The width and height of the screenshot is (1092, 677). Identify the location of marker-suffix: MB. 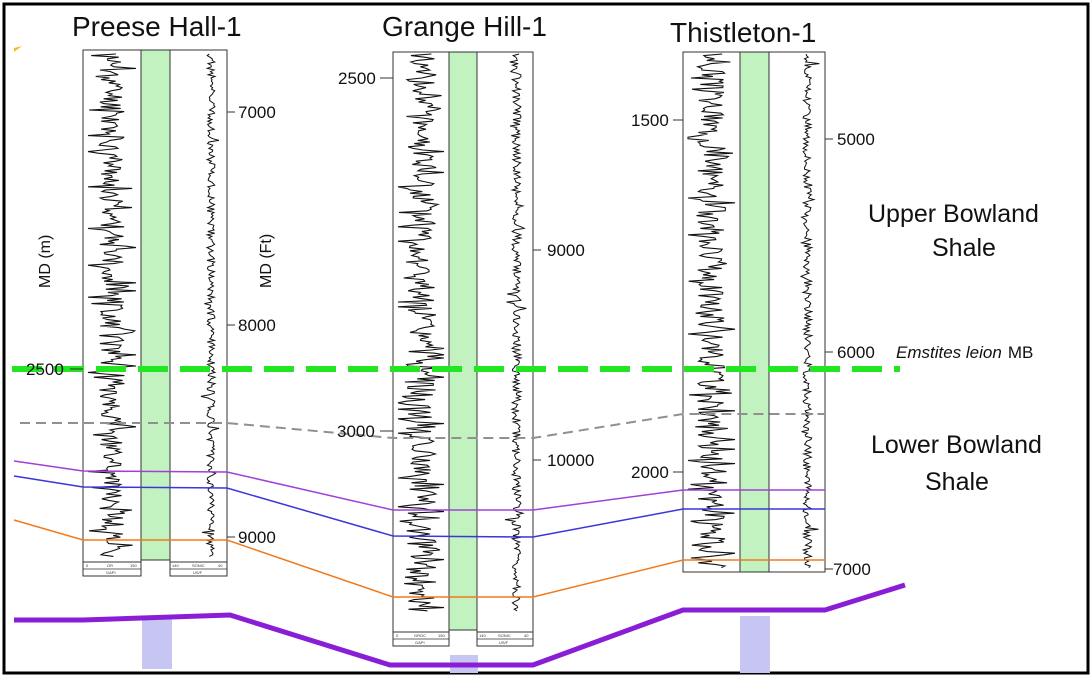
(1021, 352).